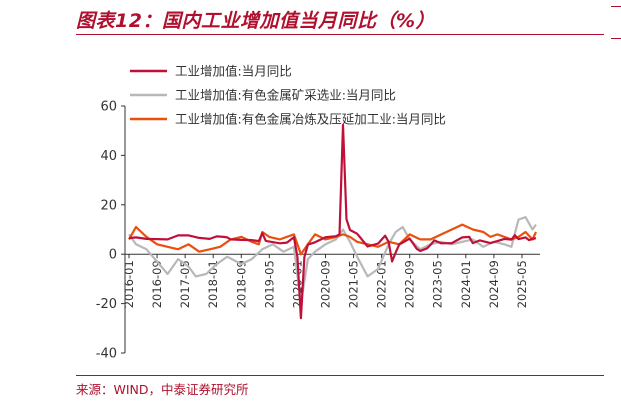 The height and width of the screenshot is (407, 621). Describe the element at coordinates (162, 389) in the screenshot. I see `source-note: 来源：WIND，中泰证券研究所` at that location.